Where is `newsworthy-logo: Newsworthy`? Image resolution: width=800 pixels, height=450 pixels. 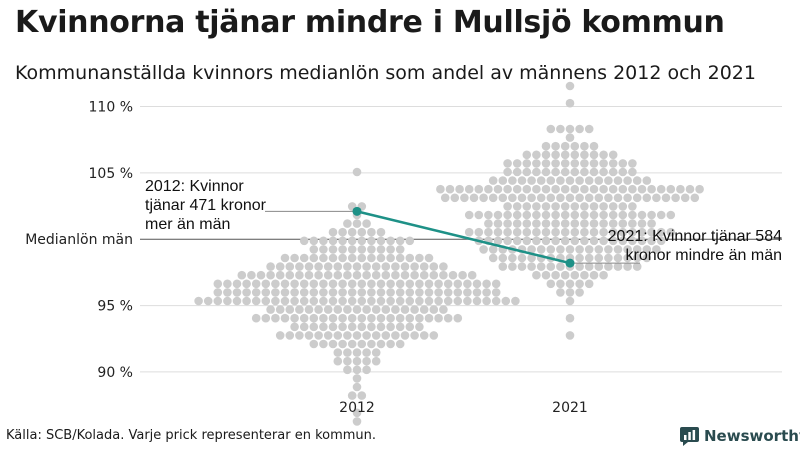 newsworthy-logo: Newsworthy is located at coordinates (740, 436).